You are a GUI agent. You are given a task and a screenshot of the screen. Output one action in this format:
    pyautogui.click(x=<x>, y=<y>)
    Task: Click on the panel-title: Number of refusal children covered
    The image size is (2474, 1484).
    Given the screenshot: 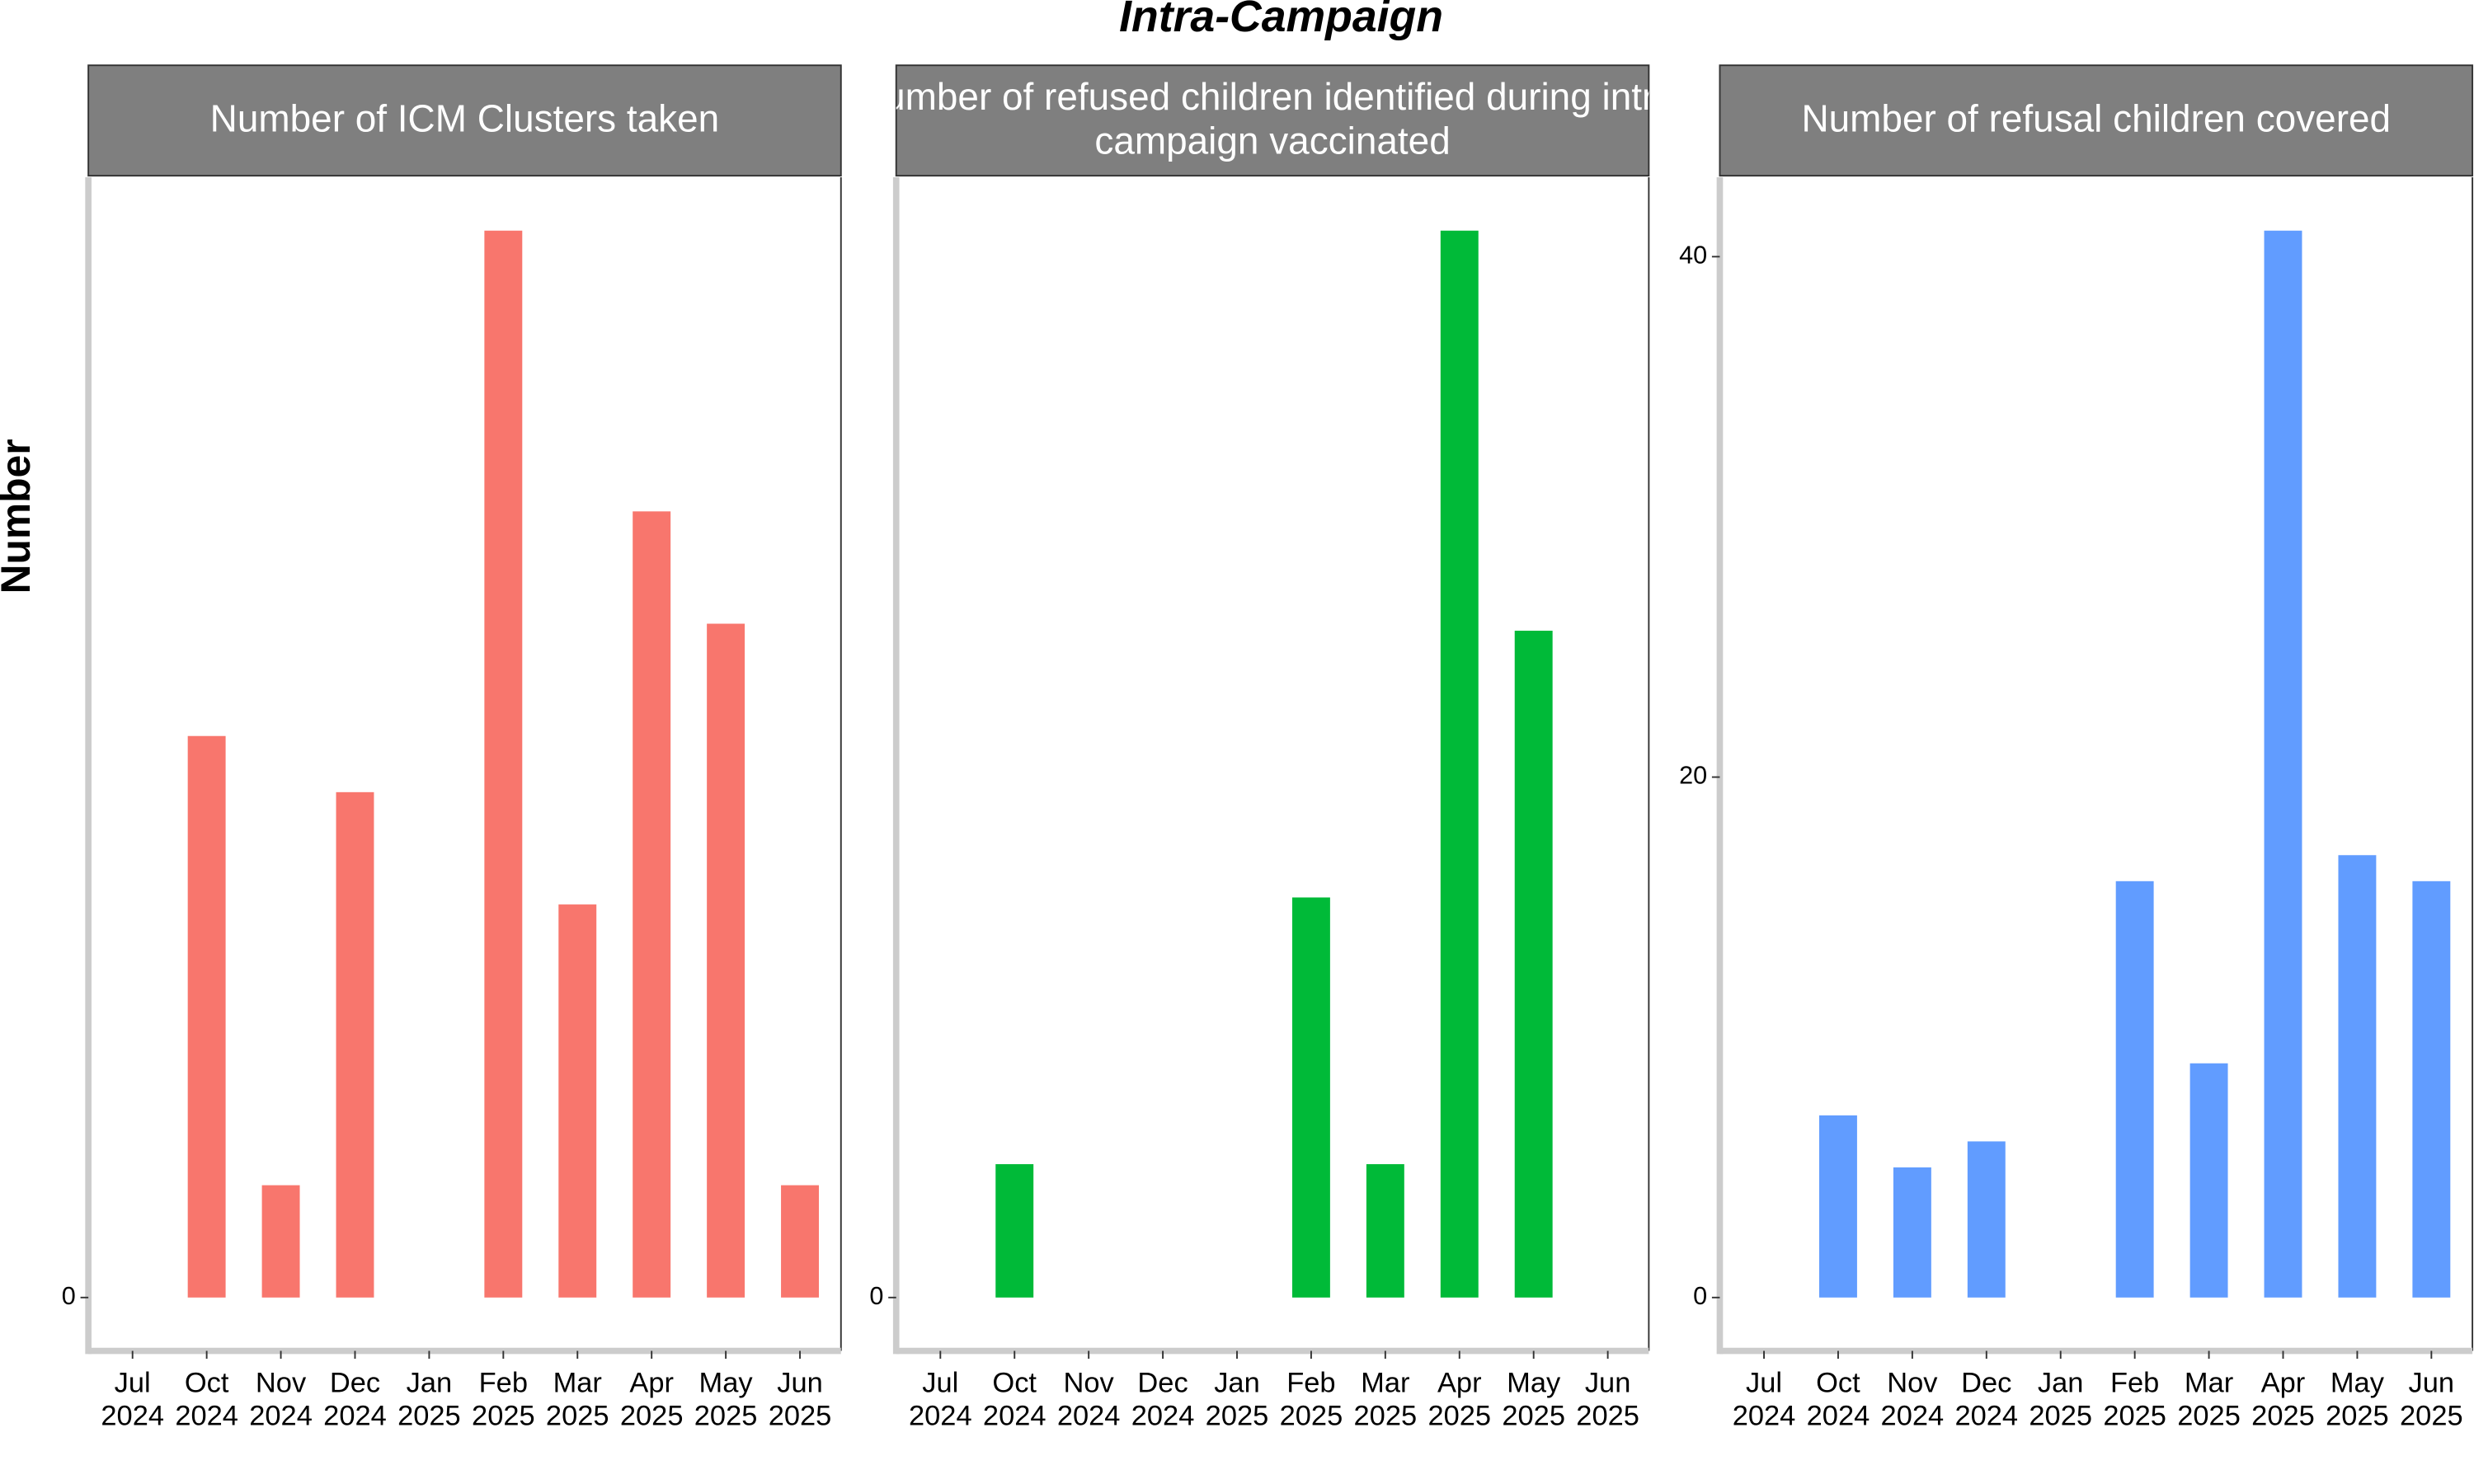 What is the action you would take?
    pyautogui.click(x=2096, y=120)
    